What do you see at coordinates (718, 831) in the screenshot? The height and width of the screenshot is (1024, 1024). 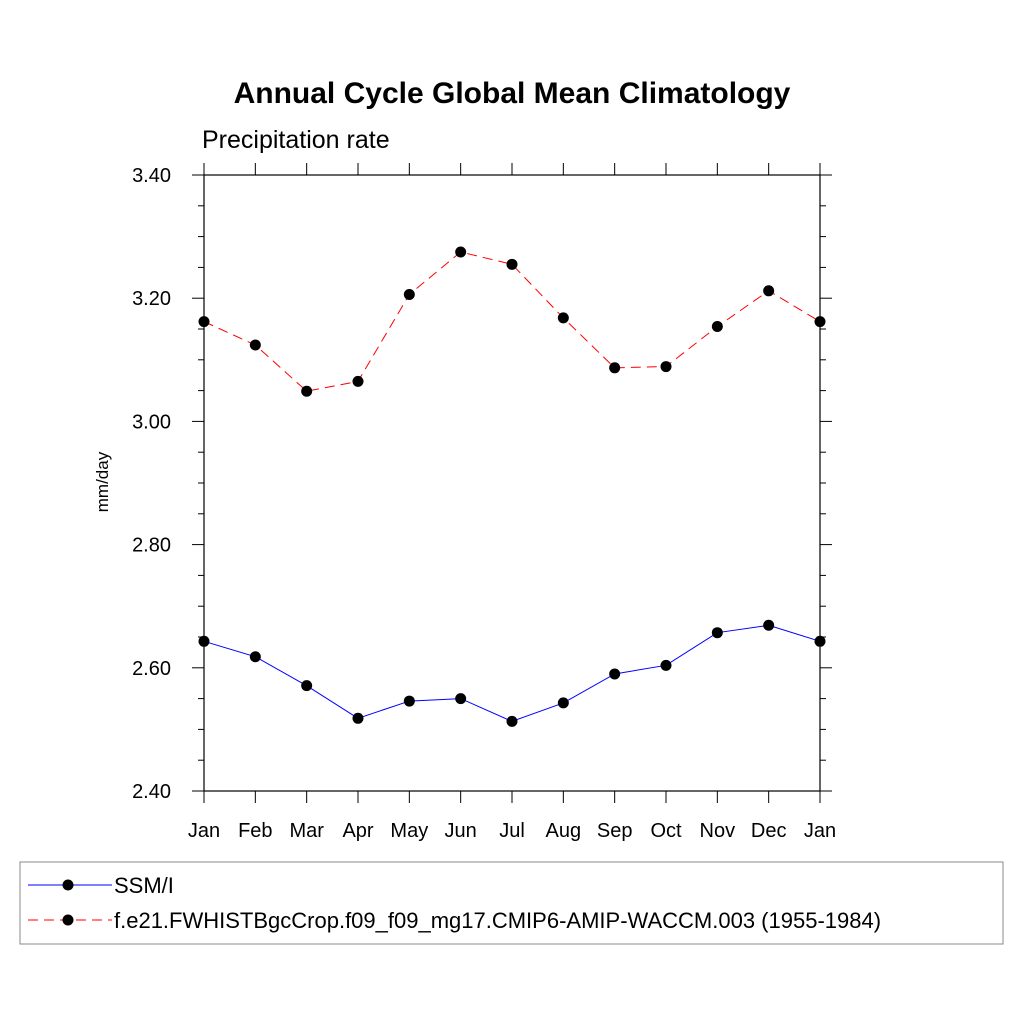 I see `x-tick-label: Nov` at bounding box center [718, 831].